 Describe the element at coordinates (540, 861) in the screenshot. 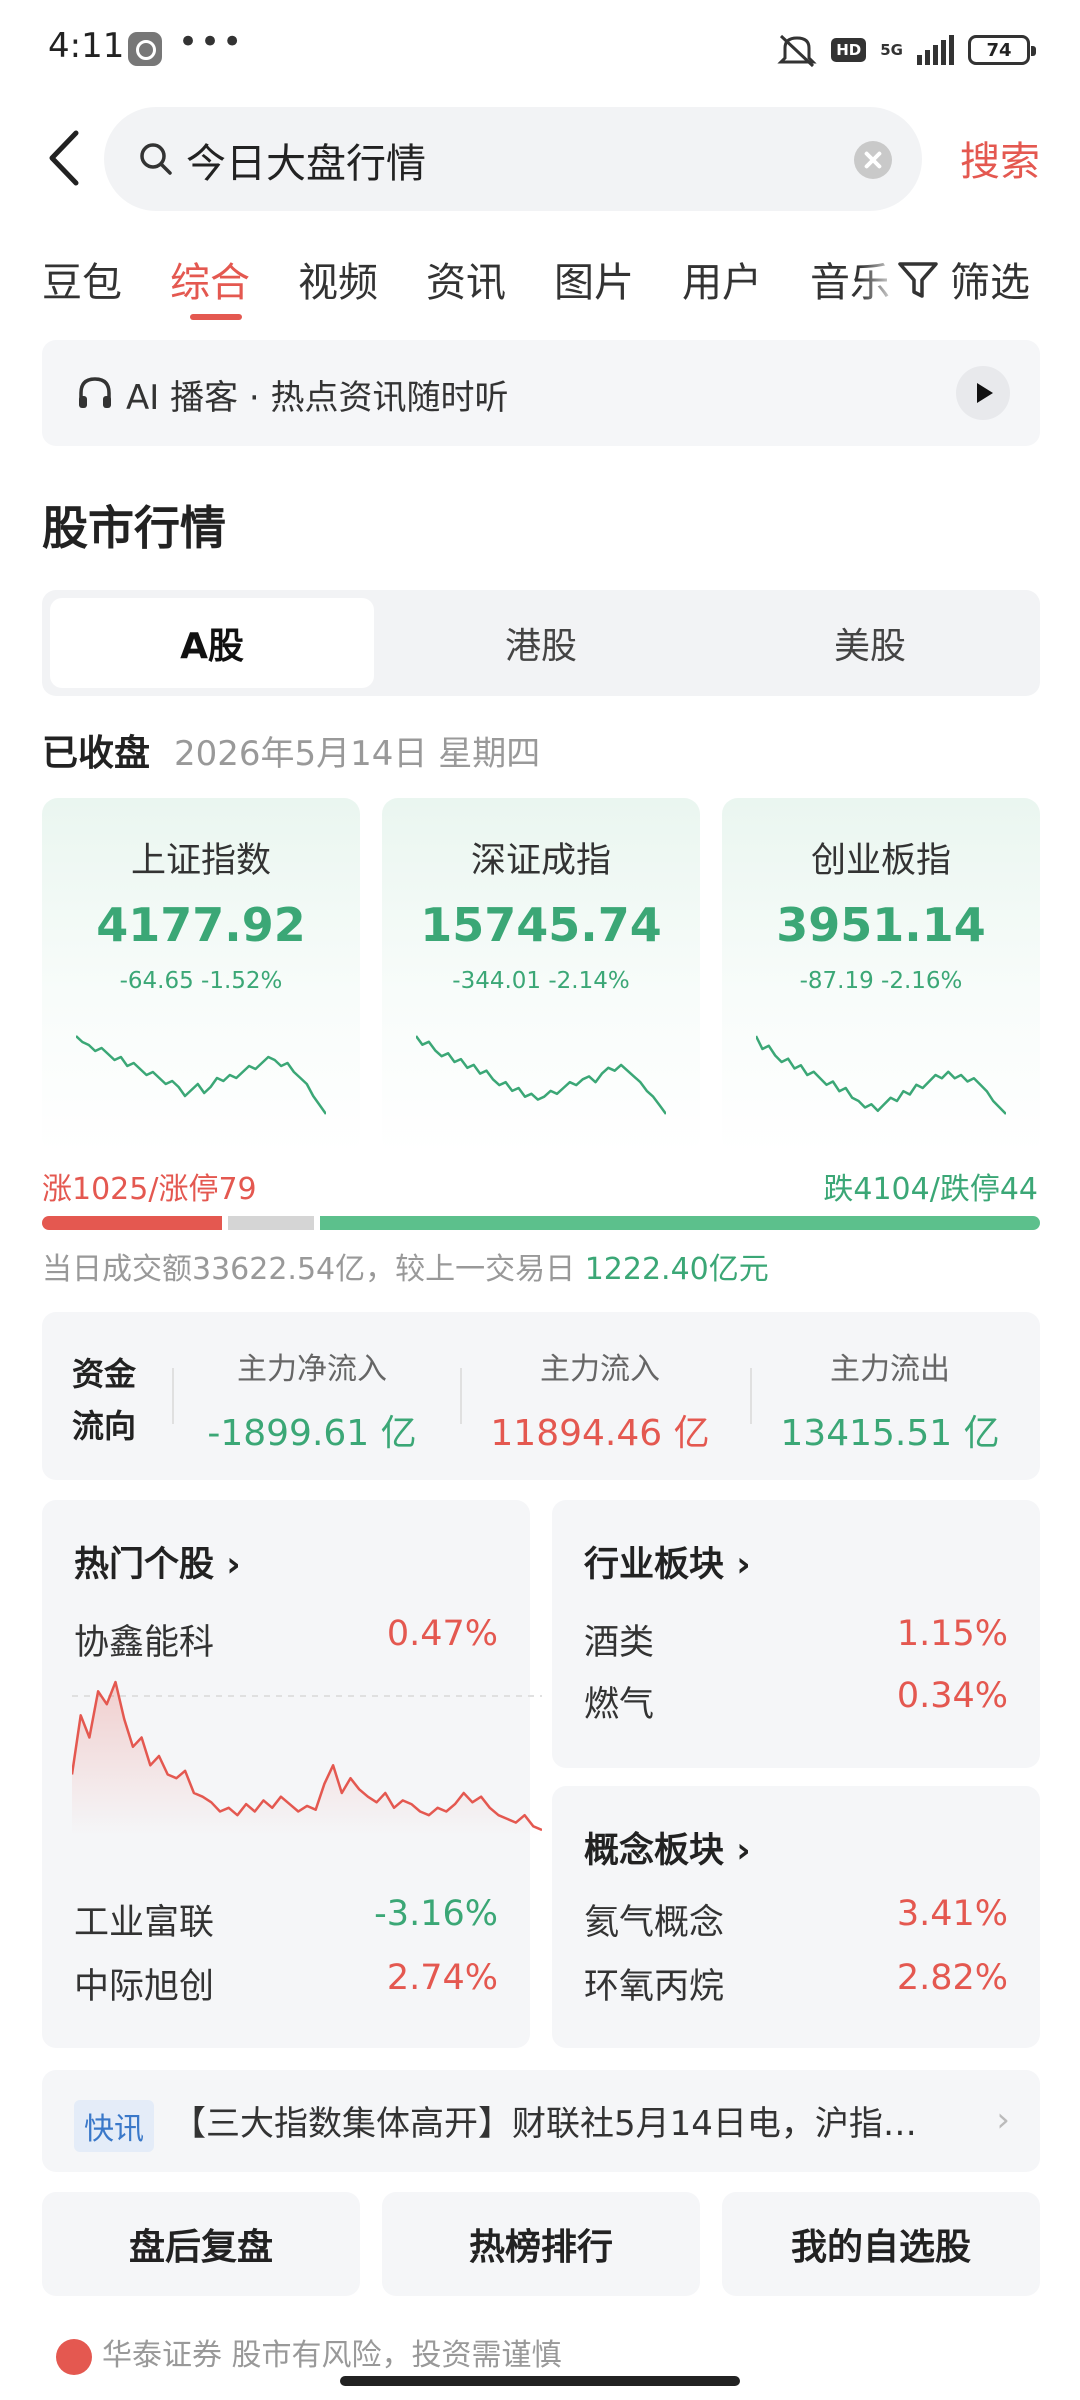

I see `index-name: 深证成指` at that location.